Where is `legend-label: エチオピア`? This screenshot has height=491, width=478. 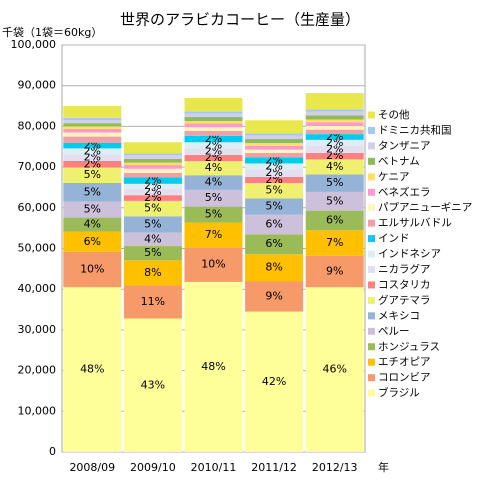 legend-label: エチオピア is located at coordinates (404, 362).